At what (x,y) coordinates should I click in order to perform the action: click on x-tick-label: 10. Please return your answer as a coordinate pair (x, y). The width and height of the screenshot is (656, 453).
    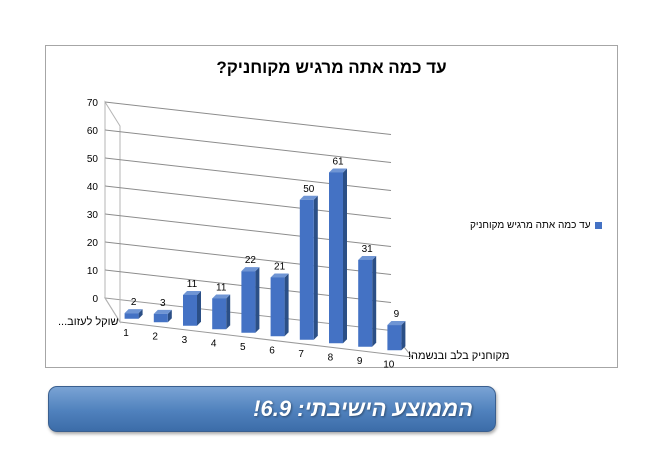
    Looking at the image, I should click on (389, 365).